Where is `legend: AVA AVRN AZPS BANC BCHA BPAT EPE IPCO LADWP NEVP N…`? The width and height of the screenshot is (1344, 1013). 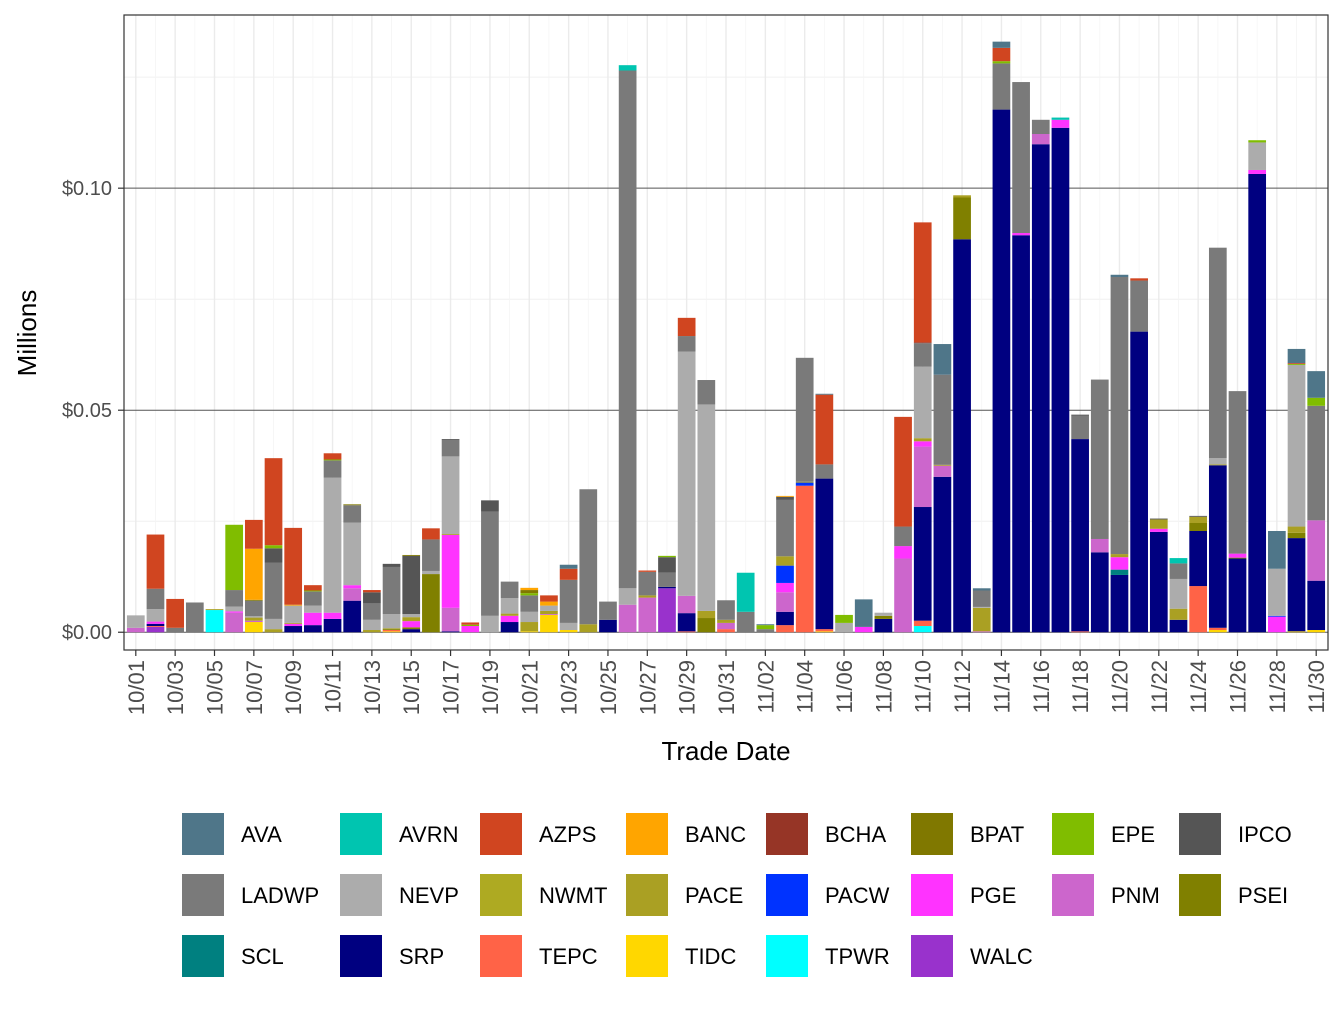 legend: AVA AVRN AZPS BANC BCHA BPAT EPE IPCO LADWP NEVP N… is located at coordinates (737, 895).